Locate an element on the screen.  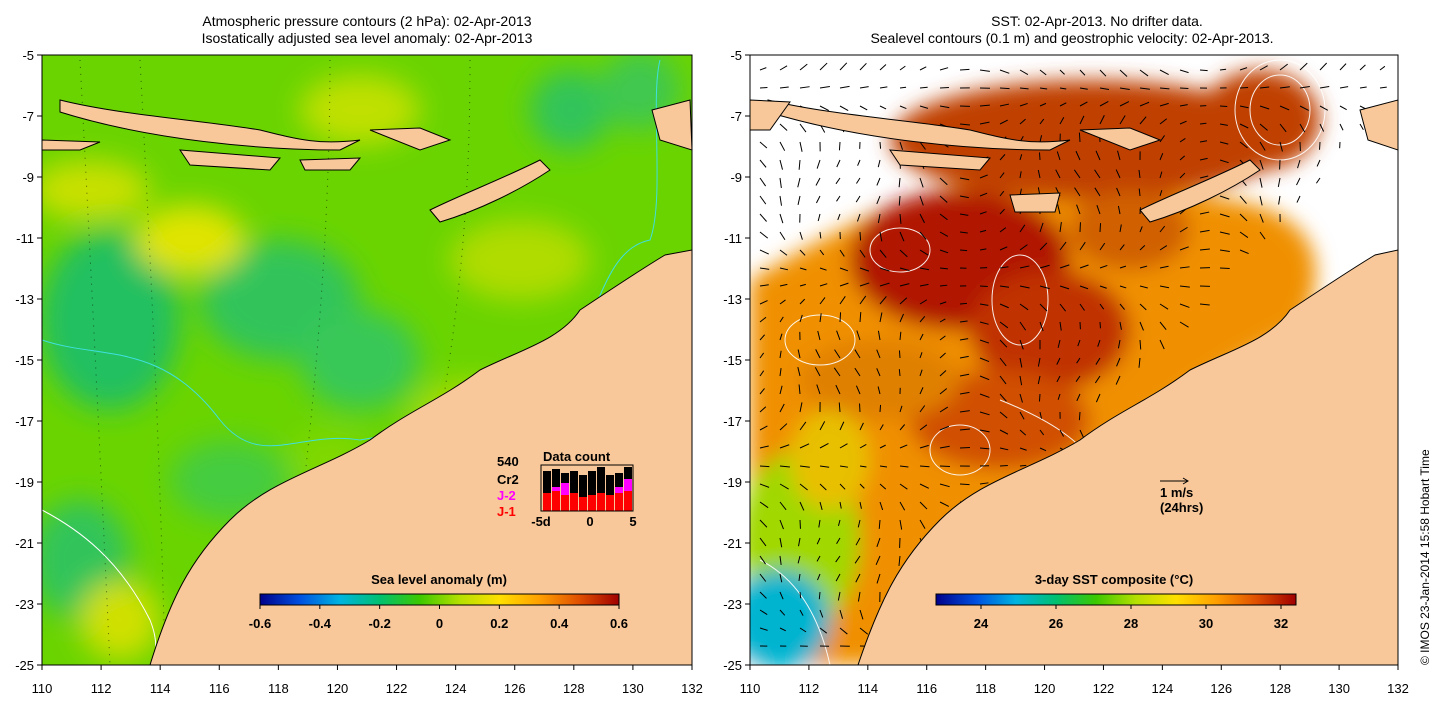
left-x-tick-label: 118 is located at coordinates (278, 688).